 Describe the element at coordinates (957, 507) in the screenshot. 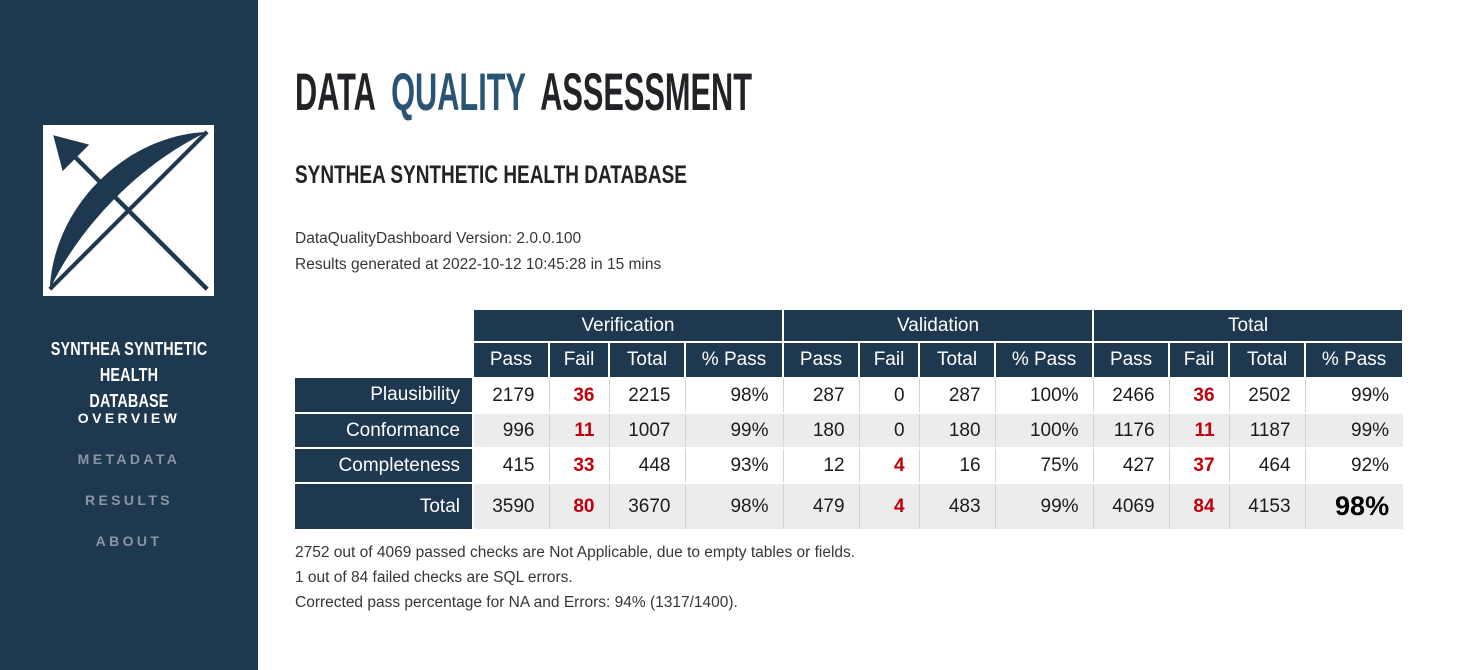

I see `table-cell: 483` at that location.